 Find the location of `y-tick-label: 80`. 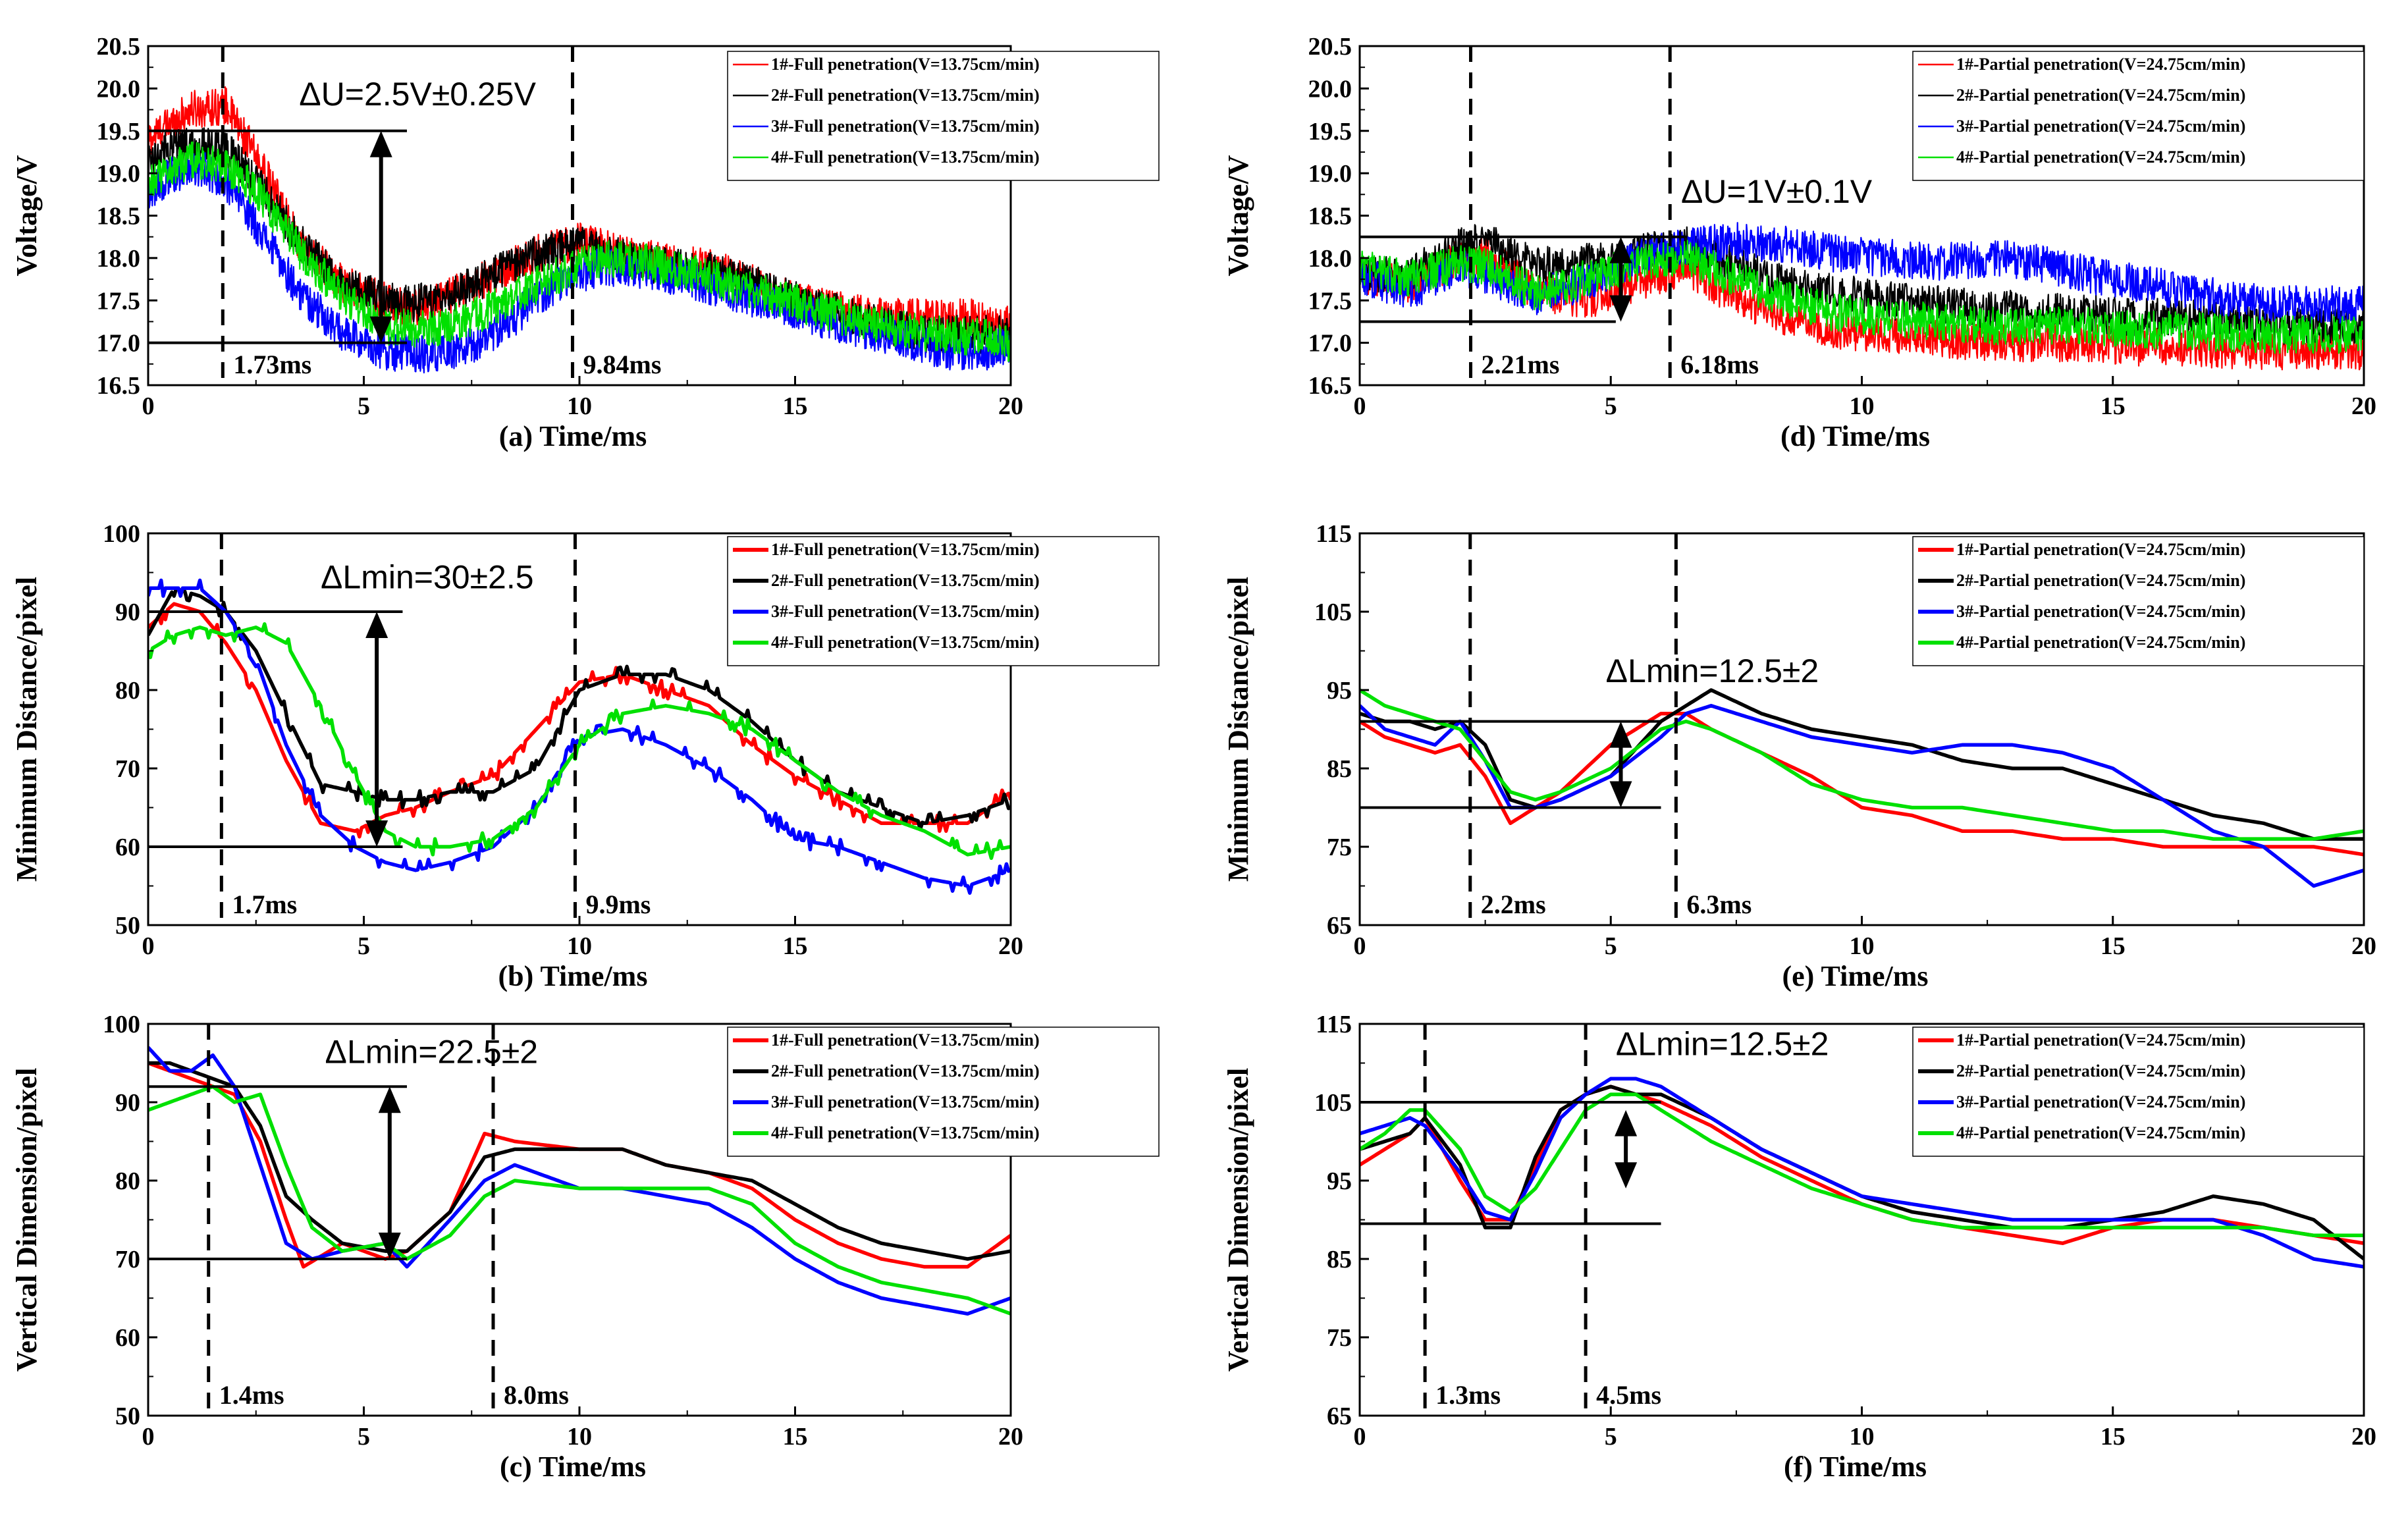

y-tick-label: 80 is located at coordinates (127, 1181).